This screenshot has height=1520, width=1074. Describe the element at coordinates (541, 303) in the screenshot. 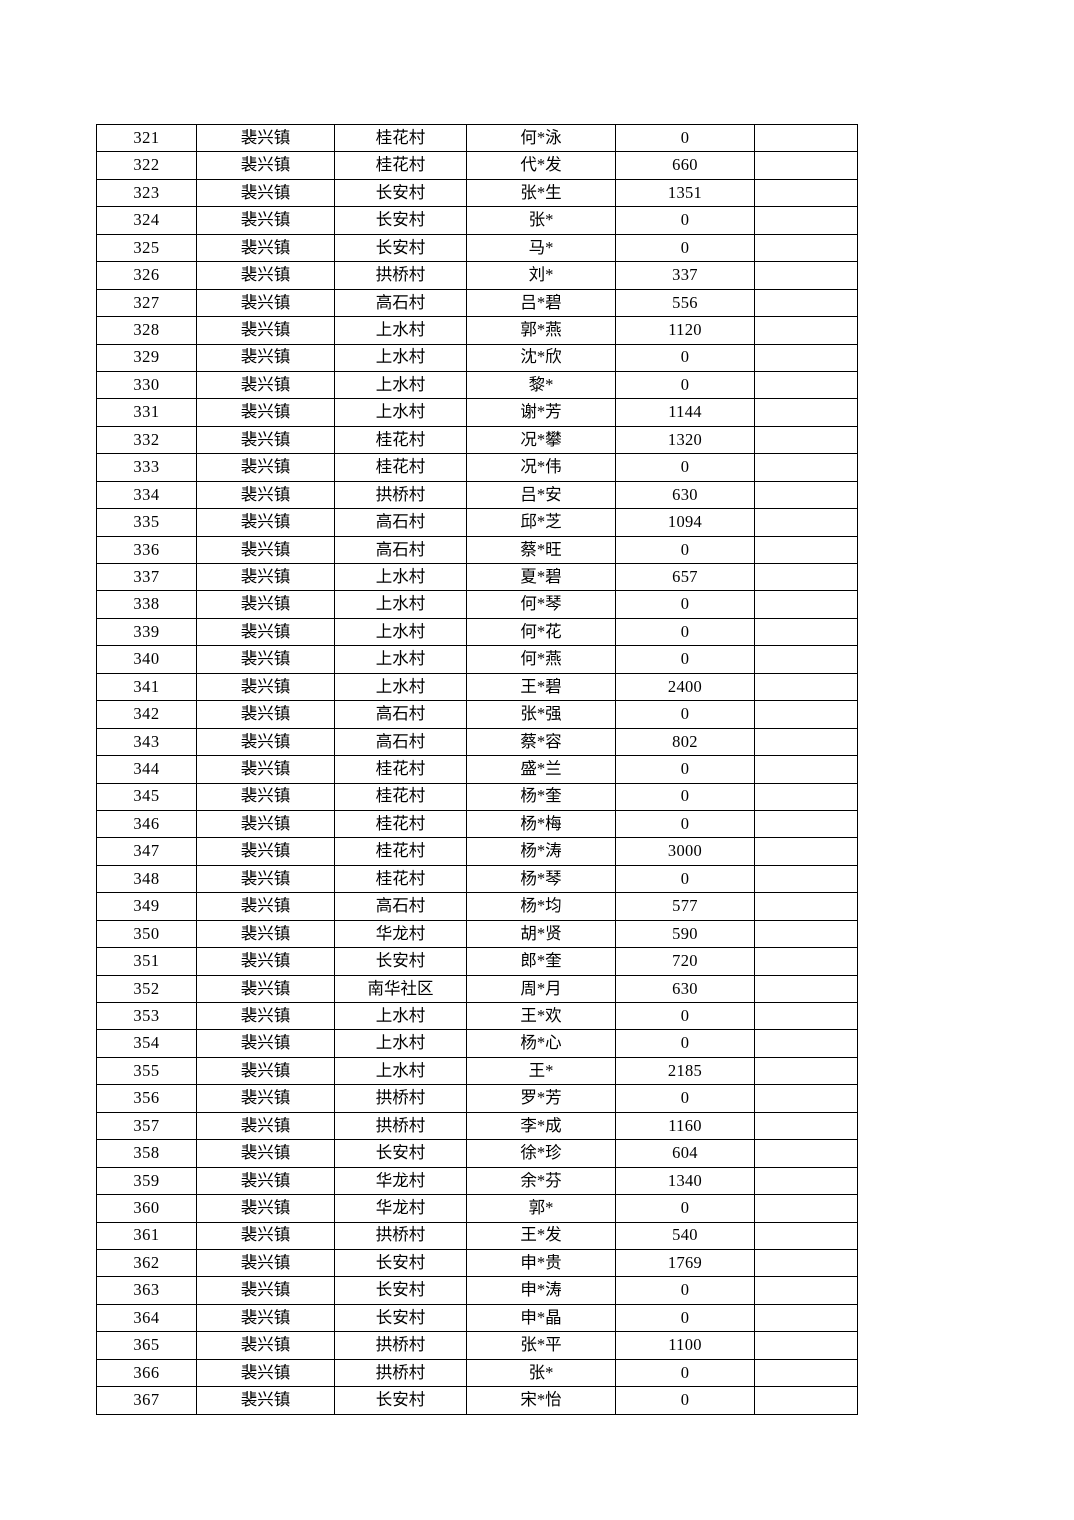

I see `cell-name: 吕*碧` at that location.